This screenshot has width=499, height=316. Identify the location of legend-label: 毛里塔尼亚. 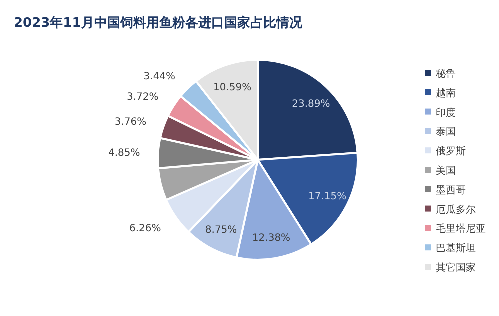
(461, 229).